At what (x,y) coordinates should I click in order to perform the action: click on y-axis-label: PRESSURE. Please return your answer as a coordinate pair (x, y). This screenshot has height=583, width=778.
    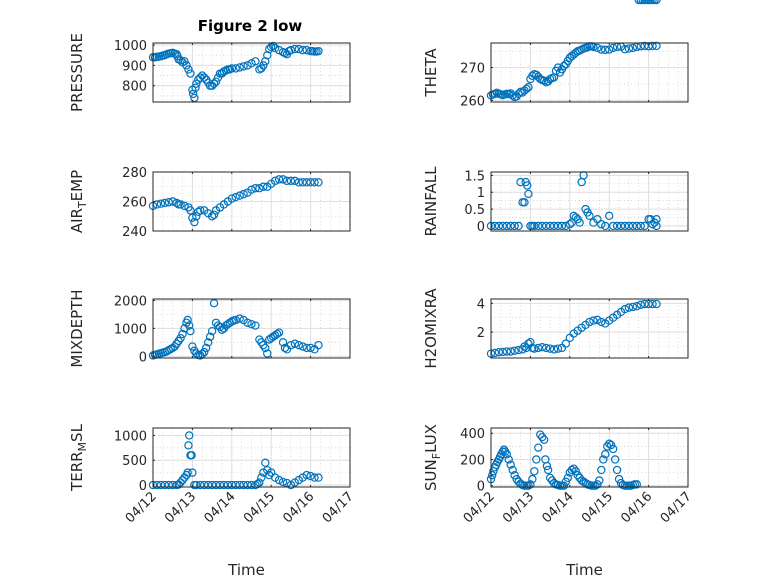
    Looking at the image, I should click on (77, 72).